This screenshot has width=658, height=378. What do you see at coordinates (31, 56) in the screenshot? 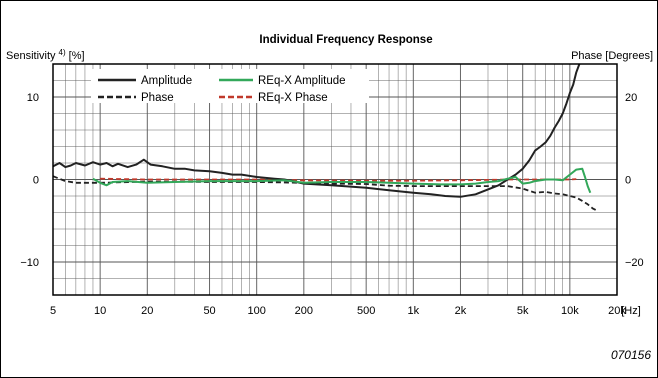
I see `y-axis-left-name: Sensitivity` at bounding box center [31, 56].